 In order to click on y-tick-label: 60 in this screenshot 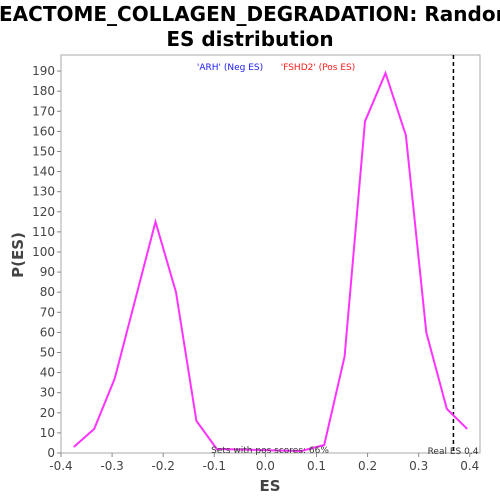, I will do `click(47, 332)`.